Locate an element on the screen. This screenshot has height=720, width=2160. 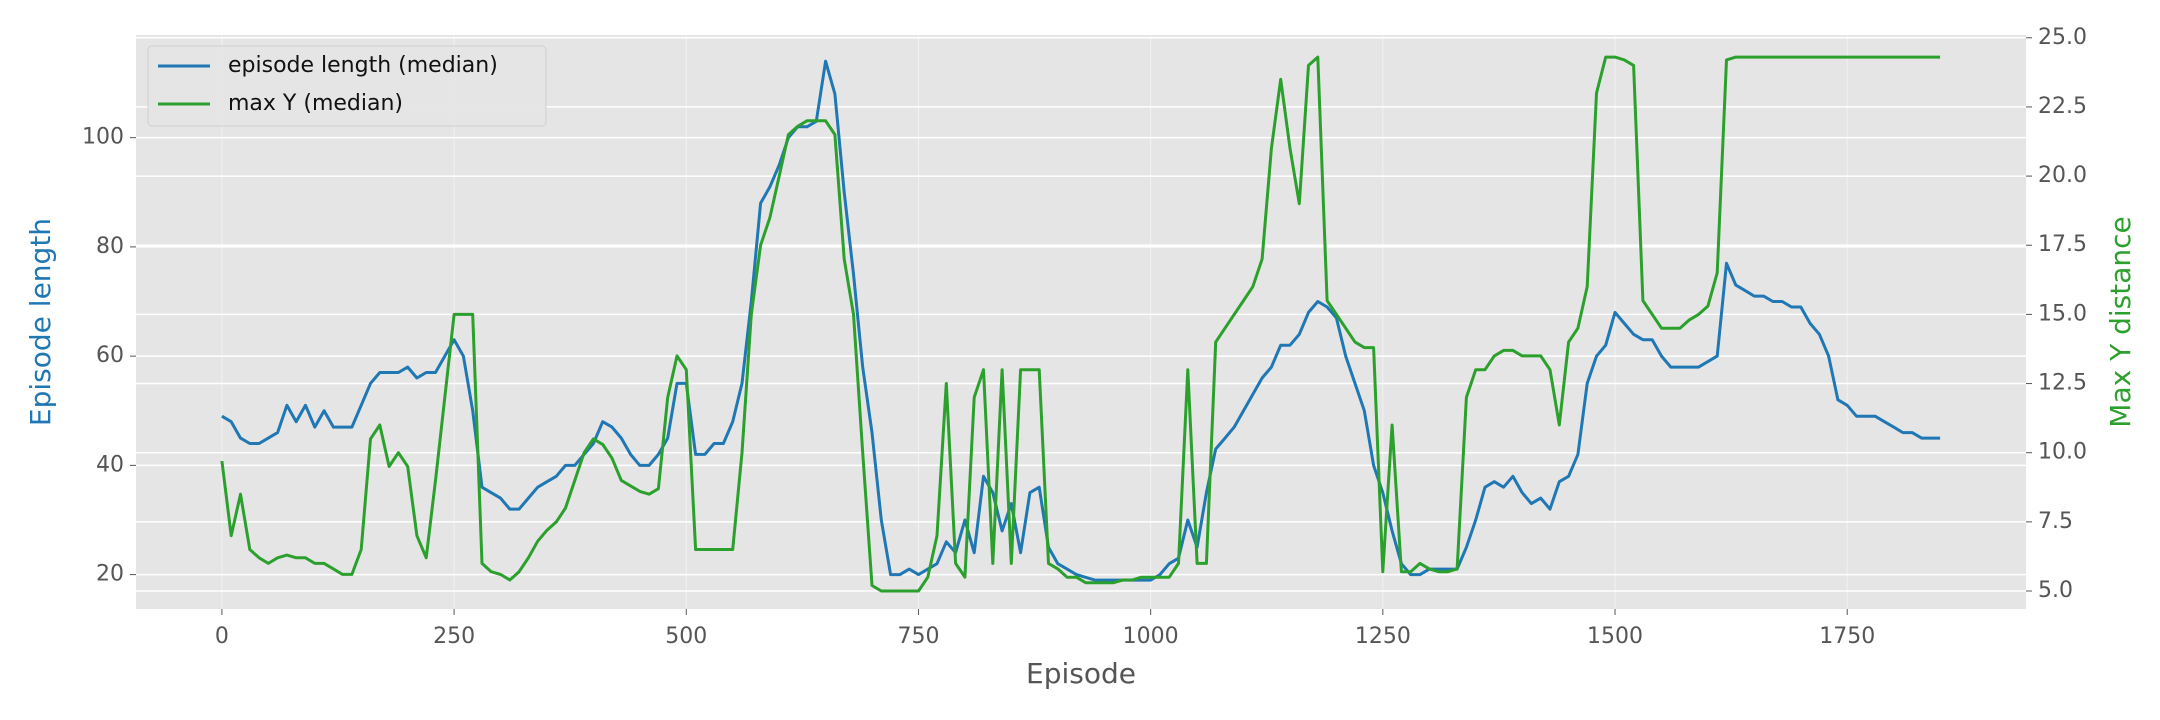
y2-tick-label: 22.5 is located at coordinates (2062, 106).